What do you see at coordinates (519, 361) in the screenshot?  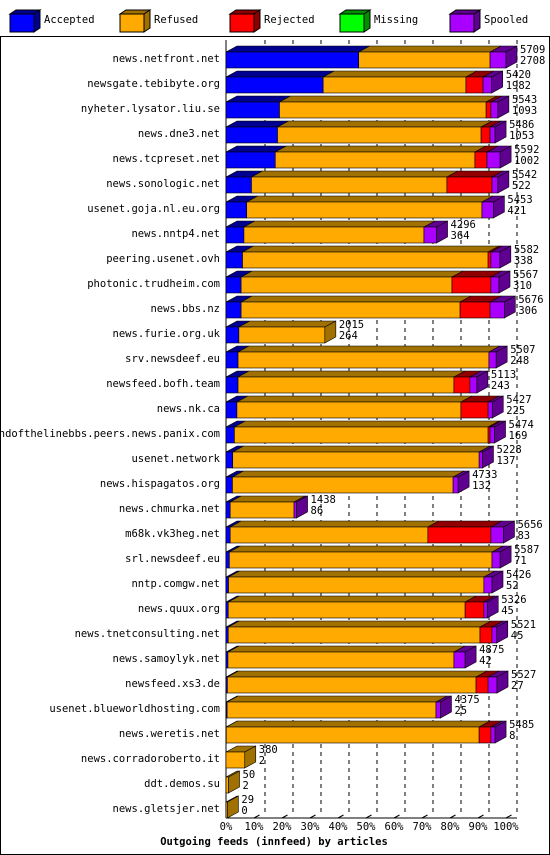 I see `accepted-label: 248` at bounding box center [519, 361].